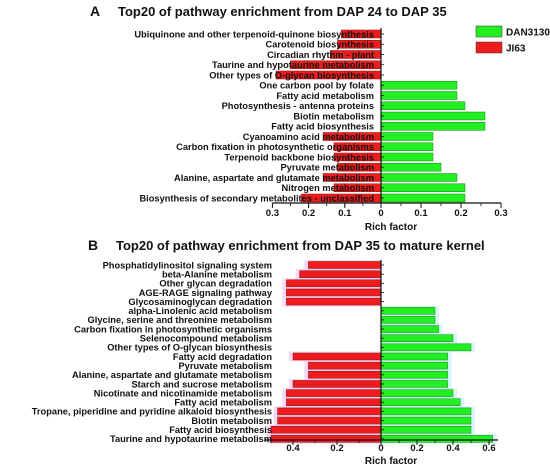 The image size is (550, 470). Describe the element at coordinates (299, 157) in the screenshot. I see `category-label: Terpenoid backbone biosynthesis` at that location.